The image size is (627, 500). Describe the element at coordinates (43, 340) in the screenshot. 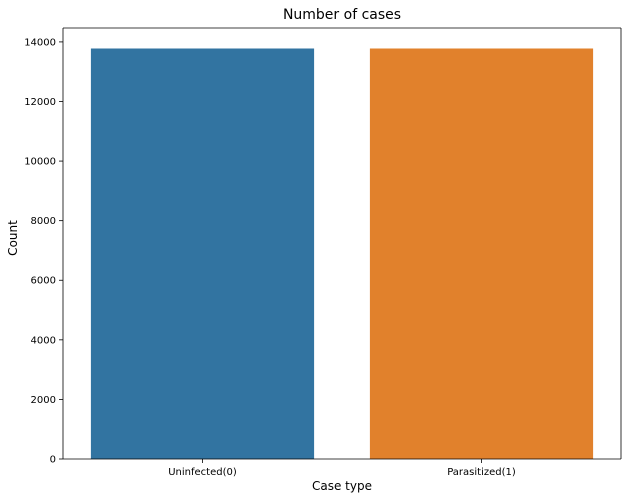

I see `y-tick-label: 4000` at that location.